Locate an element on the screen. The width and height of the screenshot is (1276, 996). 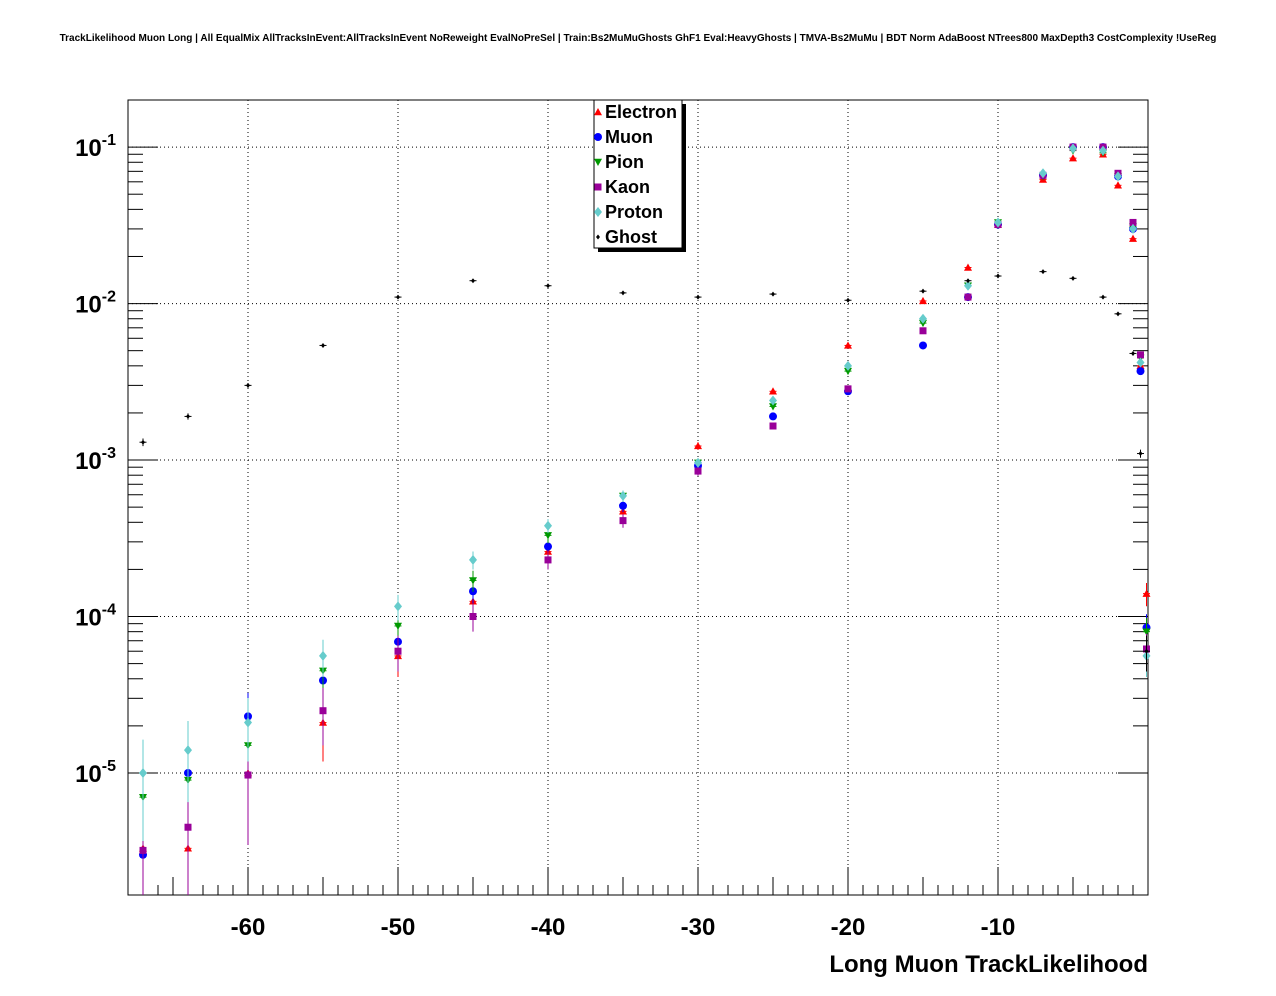
x-tick-label: -50 is located at coordinates (398, 927).